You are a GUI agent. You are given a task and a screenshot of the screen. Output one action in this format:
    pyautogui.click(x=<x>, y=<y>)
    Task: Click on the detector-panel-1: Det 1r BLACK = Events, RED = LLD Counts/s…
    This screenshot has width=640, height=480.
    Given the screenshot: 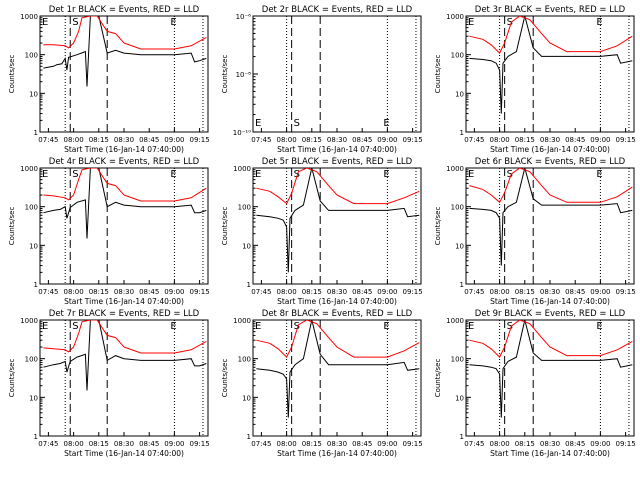 What is the action you would take?
    pyautogui.click(x=109, y=79)
    